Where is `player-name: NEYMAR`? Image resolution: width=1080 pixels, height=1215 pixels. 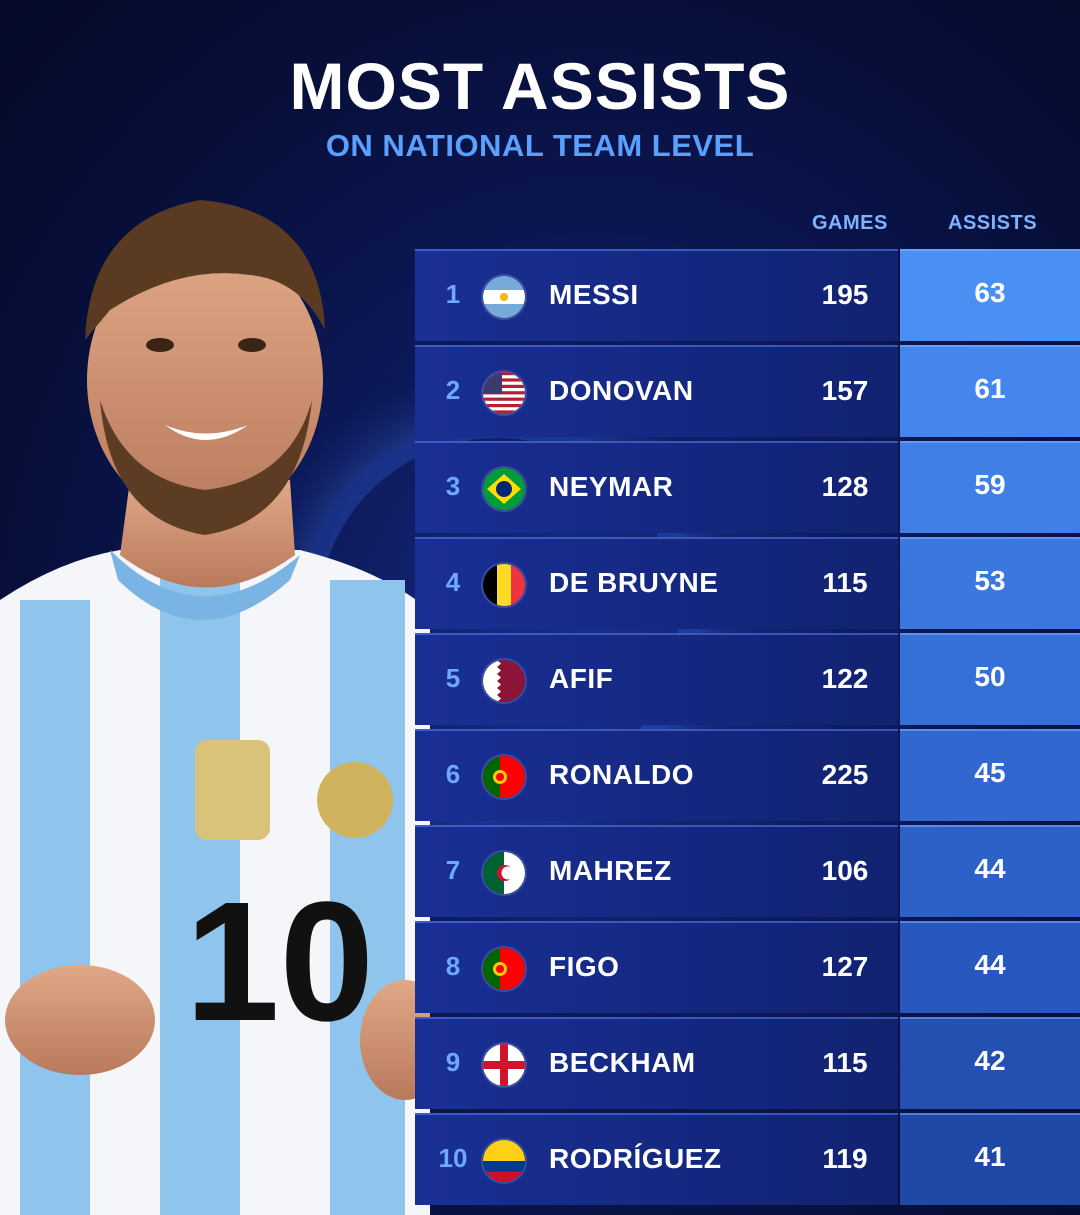 player-name: NEYMAR is located at coordinates (611, 486).